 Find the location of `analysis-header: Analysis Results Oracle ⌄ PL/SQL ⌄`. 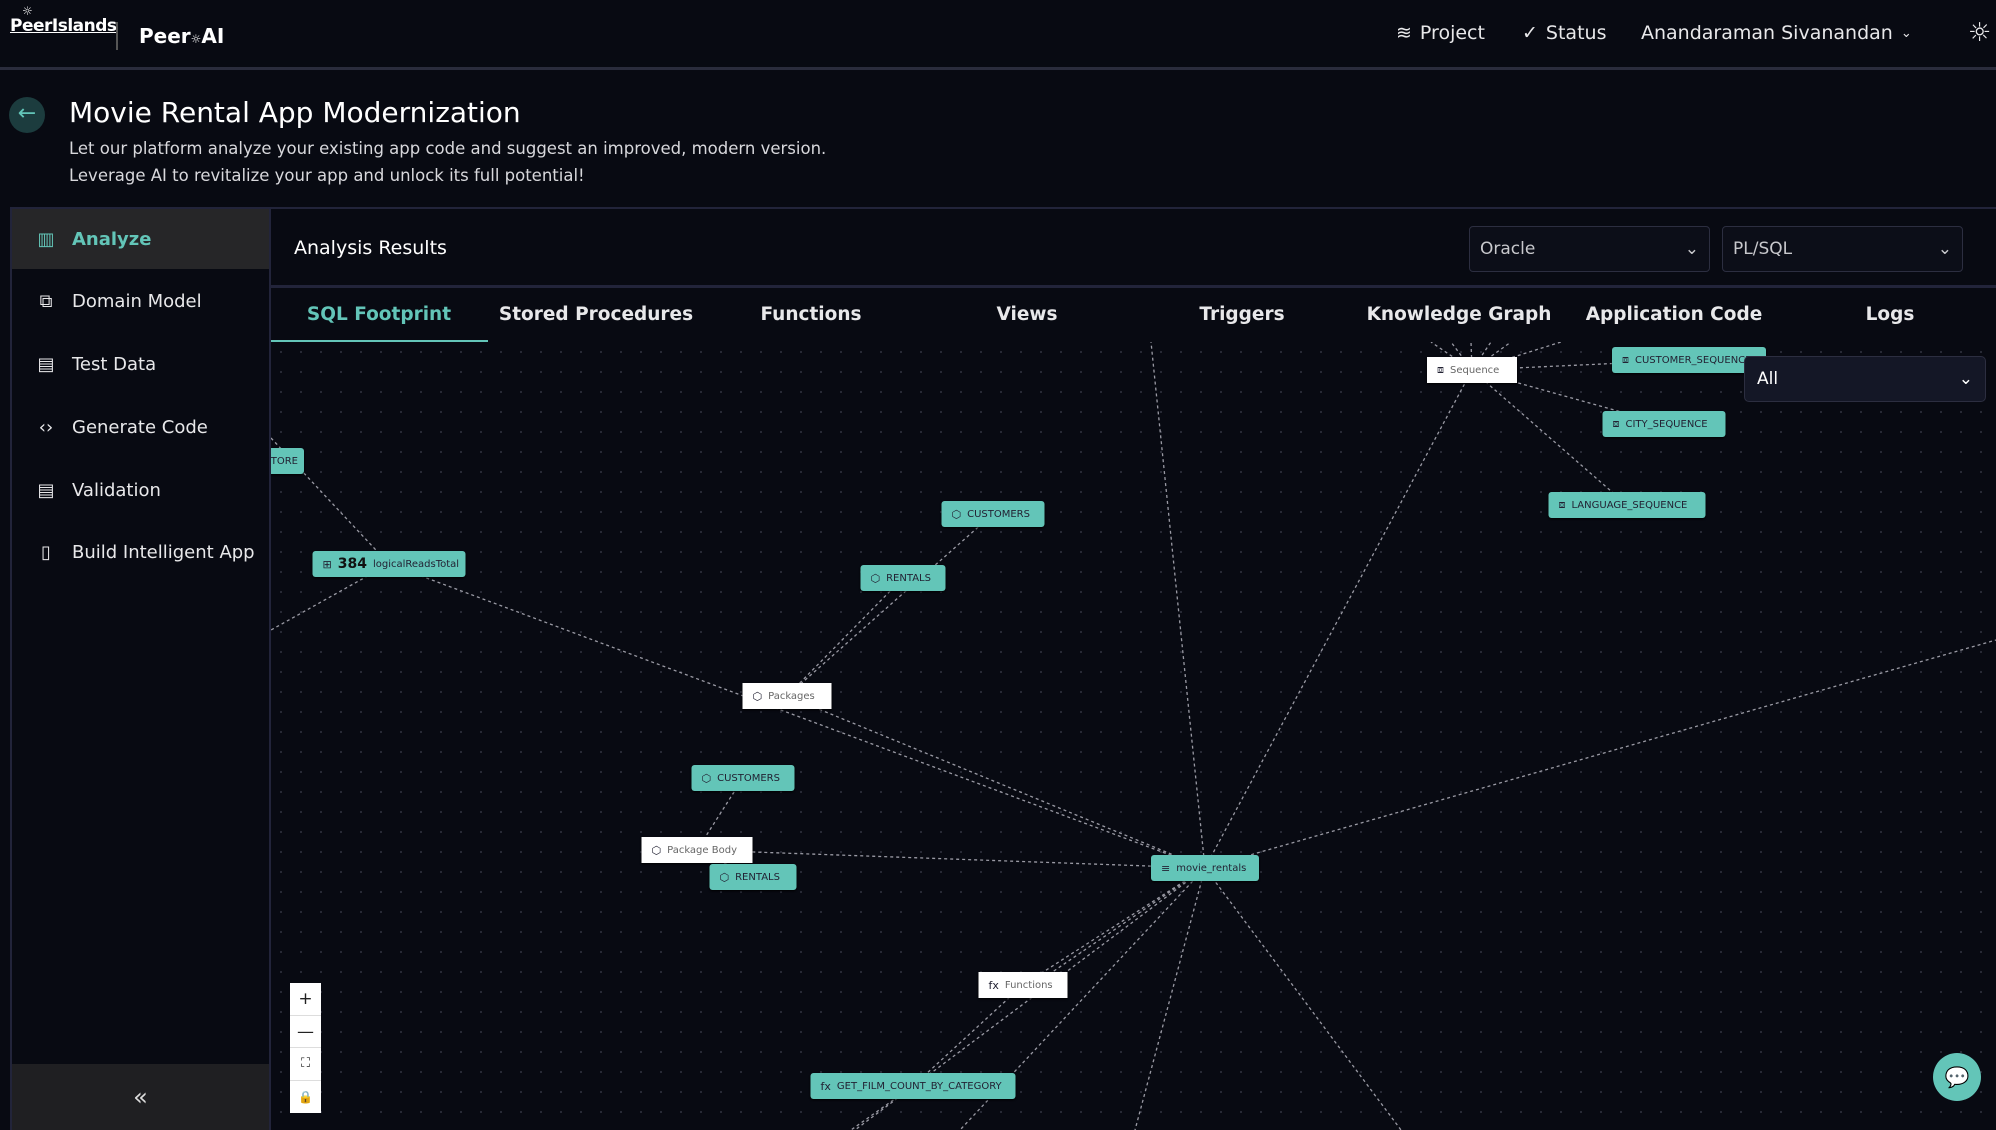

analysis-header: Analysis Results Oracle ⌄ PL/SQL ⌄ is located at coordinates (1133, 248).